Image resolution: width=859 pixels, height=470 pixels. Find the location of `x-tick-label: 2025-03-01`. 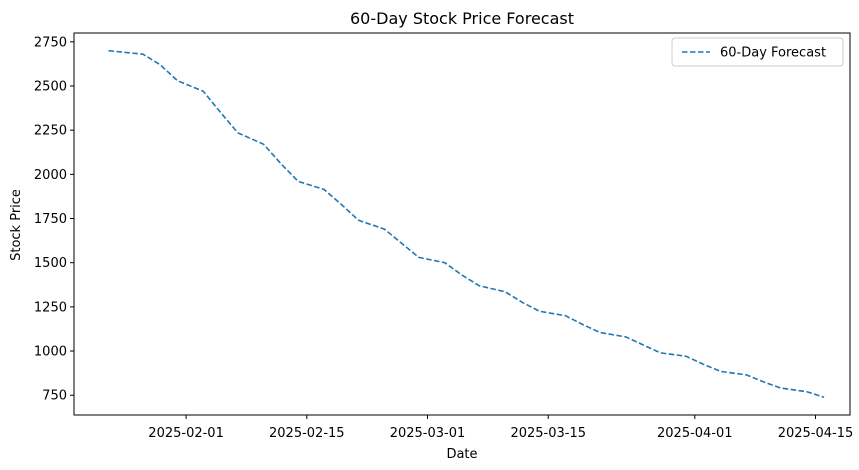

x-tick-label: 2025-03-01 is located at coordinates (428, 433).